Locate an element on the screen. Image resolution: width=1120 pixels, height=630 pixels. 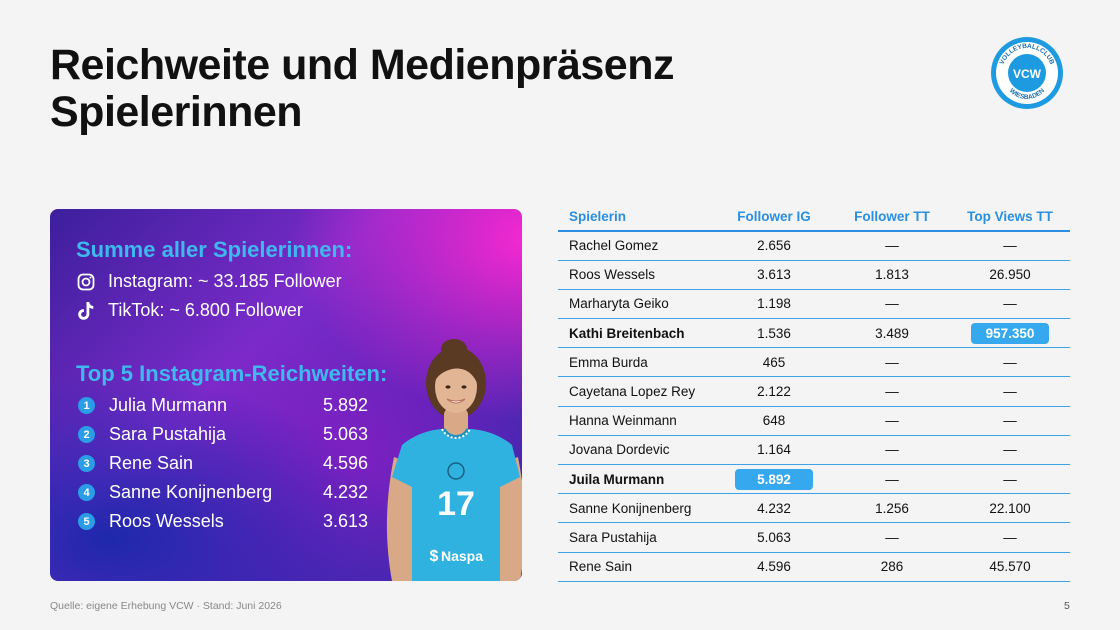
jersey-sponsor: Naspa is located at coordinates (462, 556).